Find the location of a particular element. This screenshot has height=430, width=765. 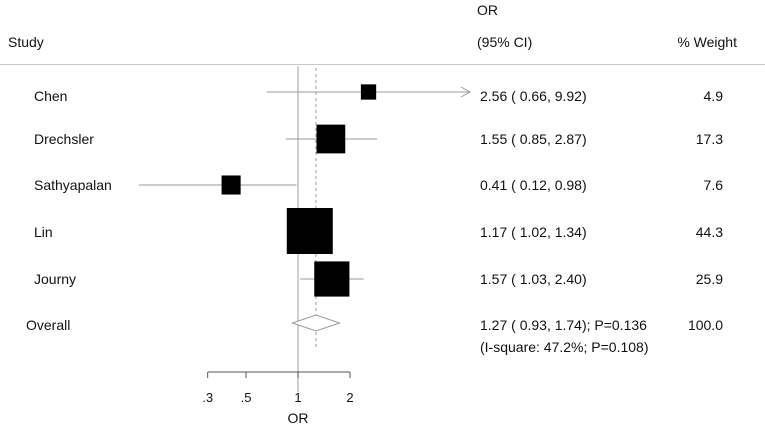

study-name-drechsler: Drechsler is located at coordinates (64, 139).